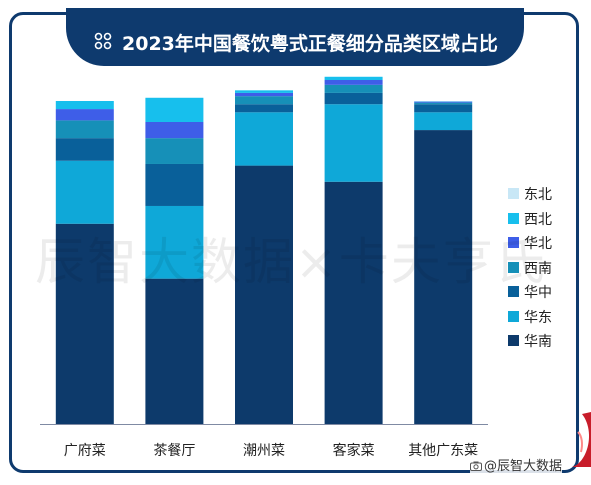 Image resolution: width=591 pixels, height=485 pixels. I want to click on legend-item: 西北, so click(543, 219).